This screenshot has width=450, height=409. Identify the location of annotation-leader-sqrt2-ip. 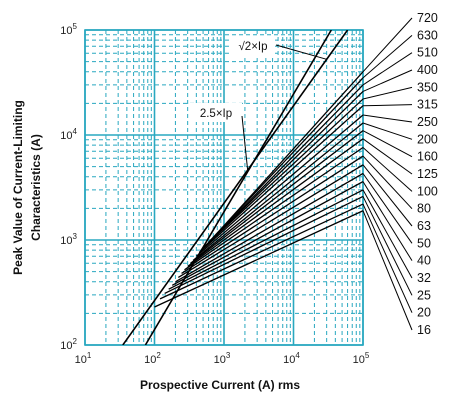
(301, 52).